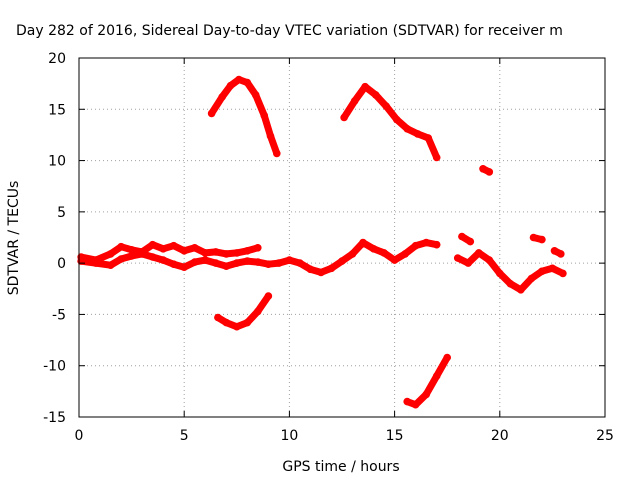 Image resolution: width=640 pixels, height=480 pixels. I want to click on x-tick-label: 20, so click(500, 436).